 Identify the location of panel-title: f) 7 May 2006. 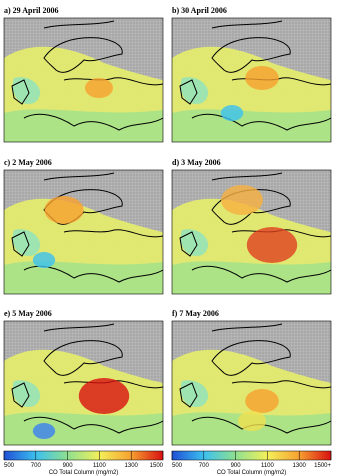
(195, 313).